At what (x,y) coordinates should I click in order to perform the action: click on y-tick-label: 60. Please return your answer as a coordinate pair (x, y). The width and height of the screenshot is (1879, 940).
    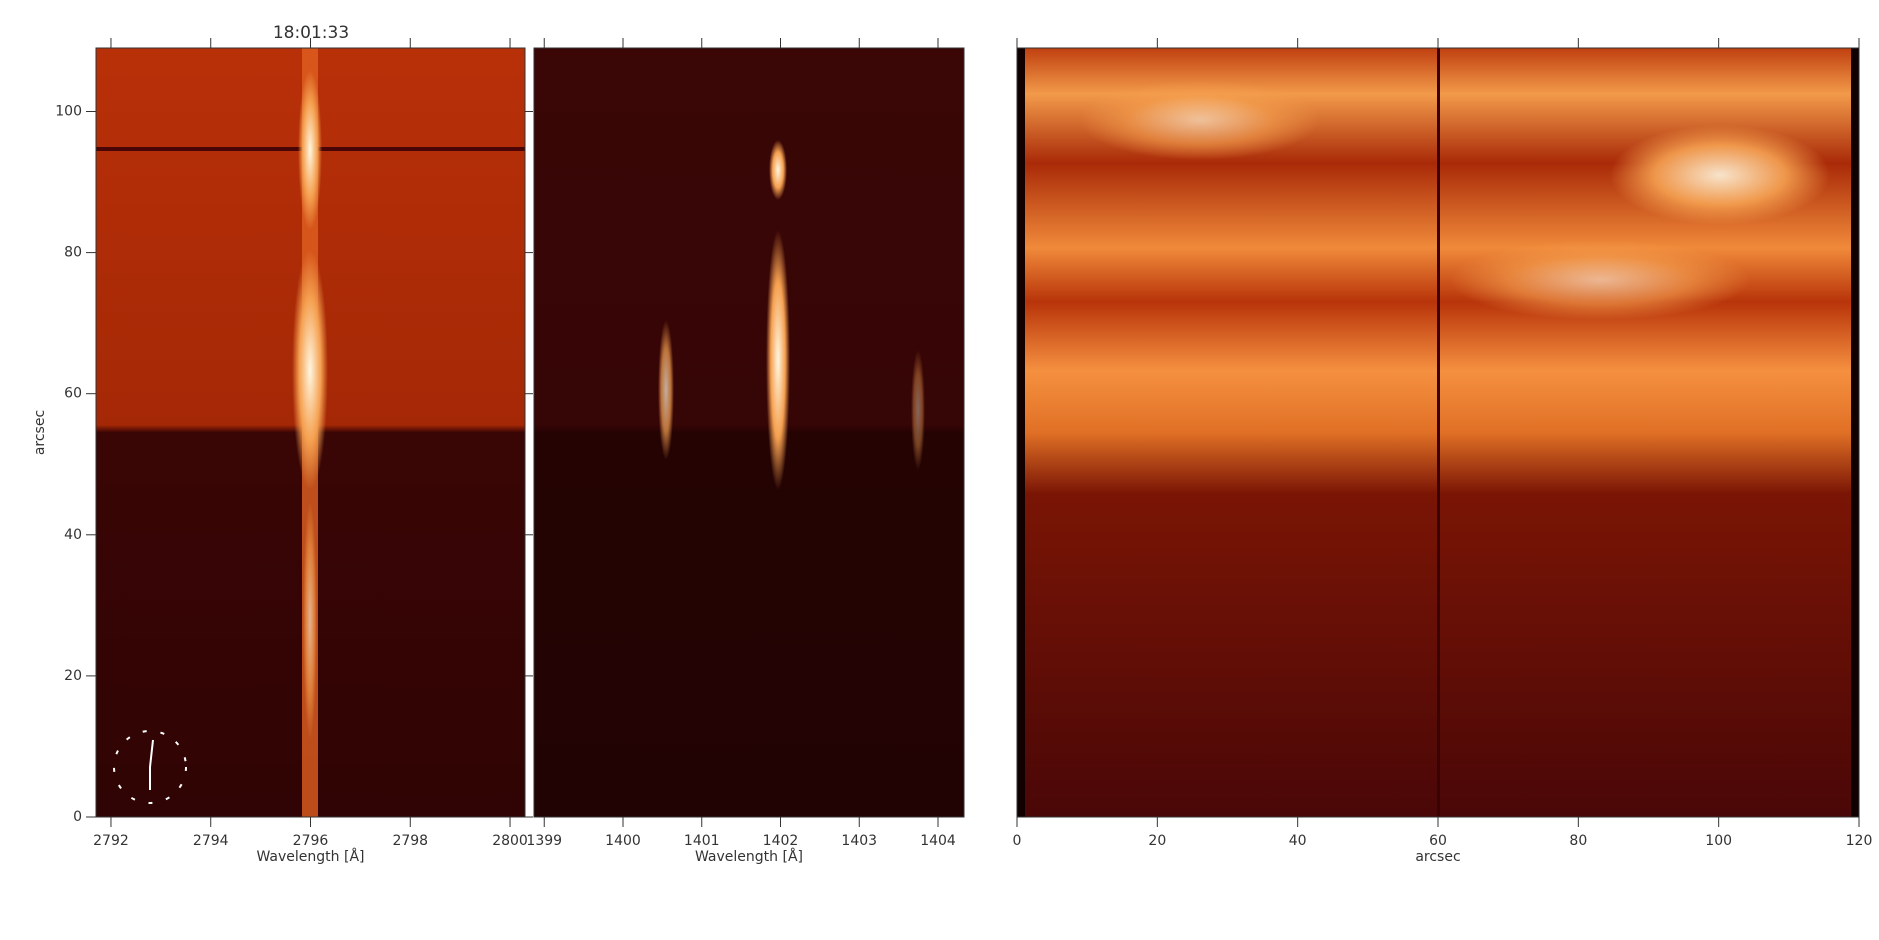
    Looking at the image, I should click on (73, 394).